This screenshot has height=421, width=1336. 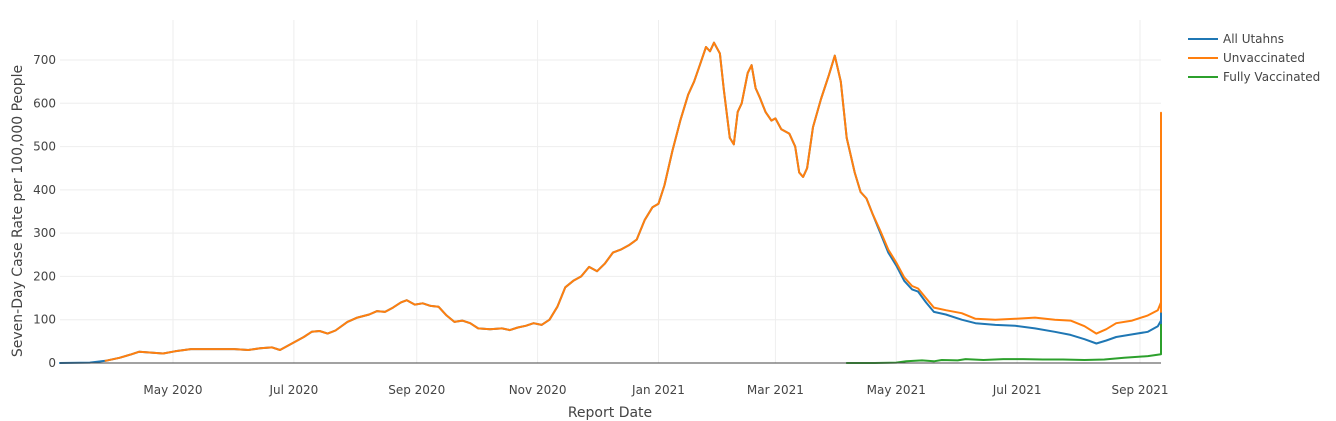 What do you see at coordinates (52, 363) in the screenshot?
I see `y-tick-label: 0` at bounding box center [52, 363].